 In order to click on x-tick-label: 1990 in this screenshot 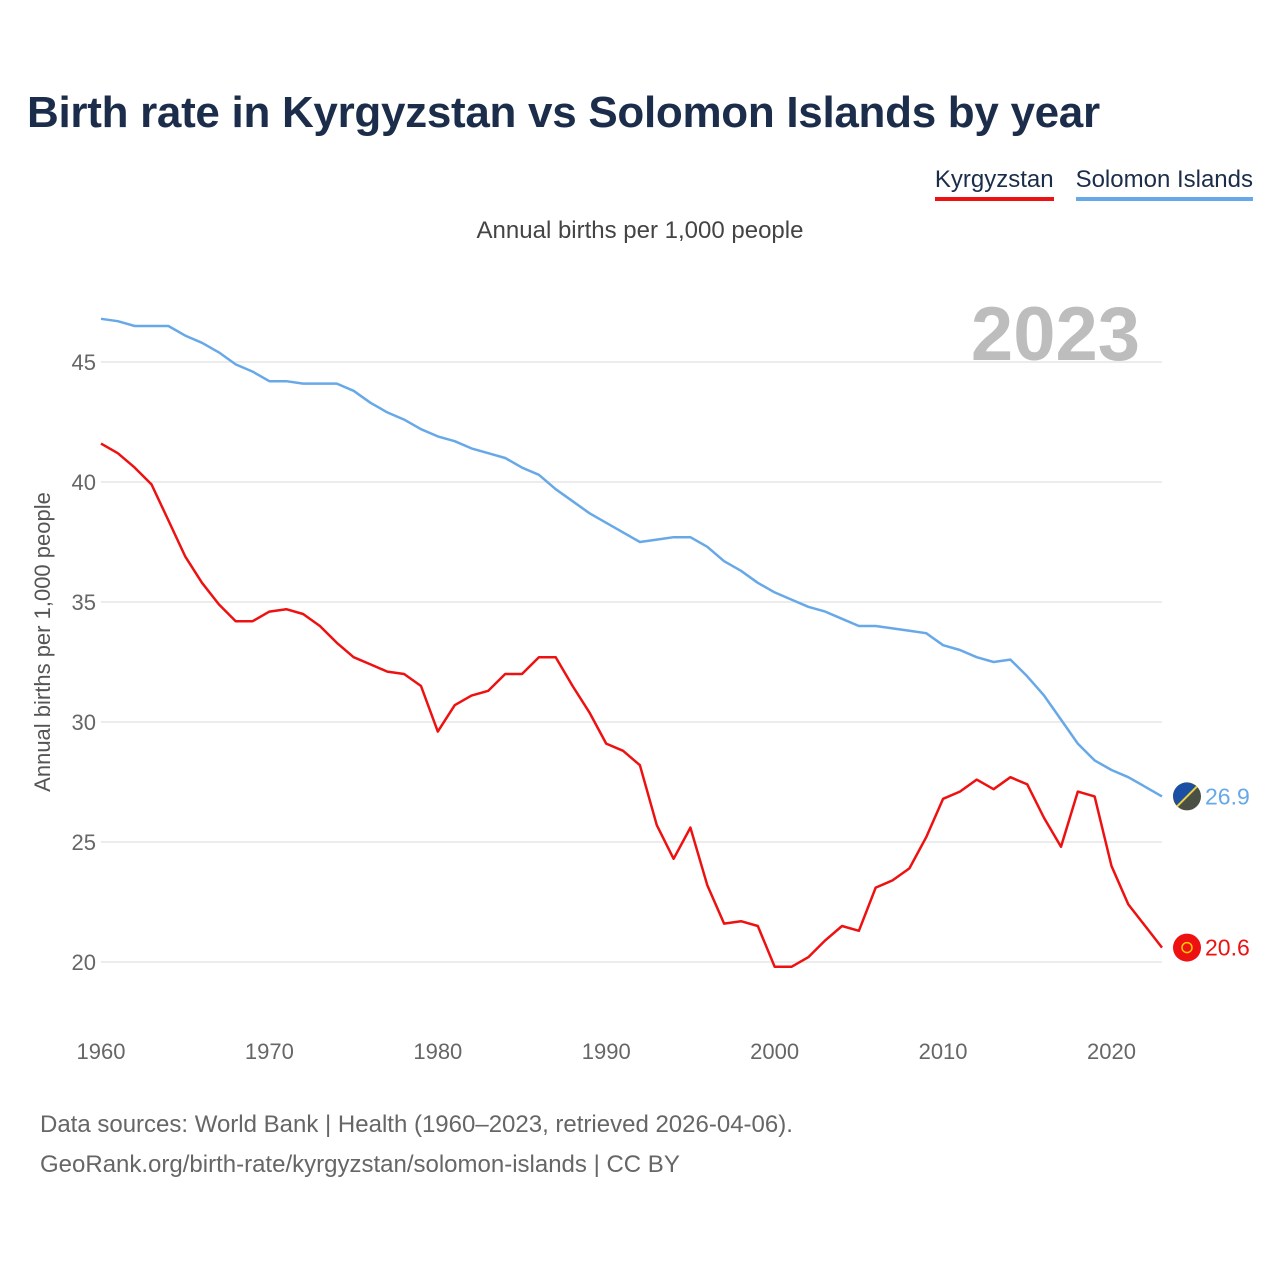, I will do `click(606, 1051)`.